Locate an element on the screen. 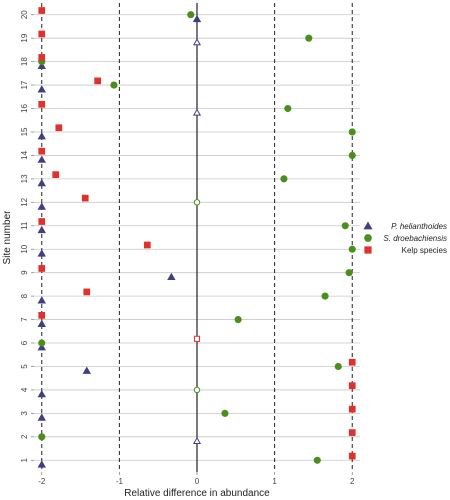  y-tick-label: 7 is located at coordinates (24, 319).